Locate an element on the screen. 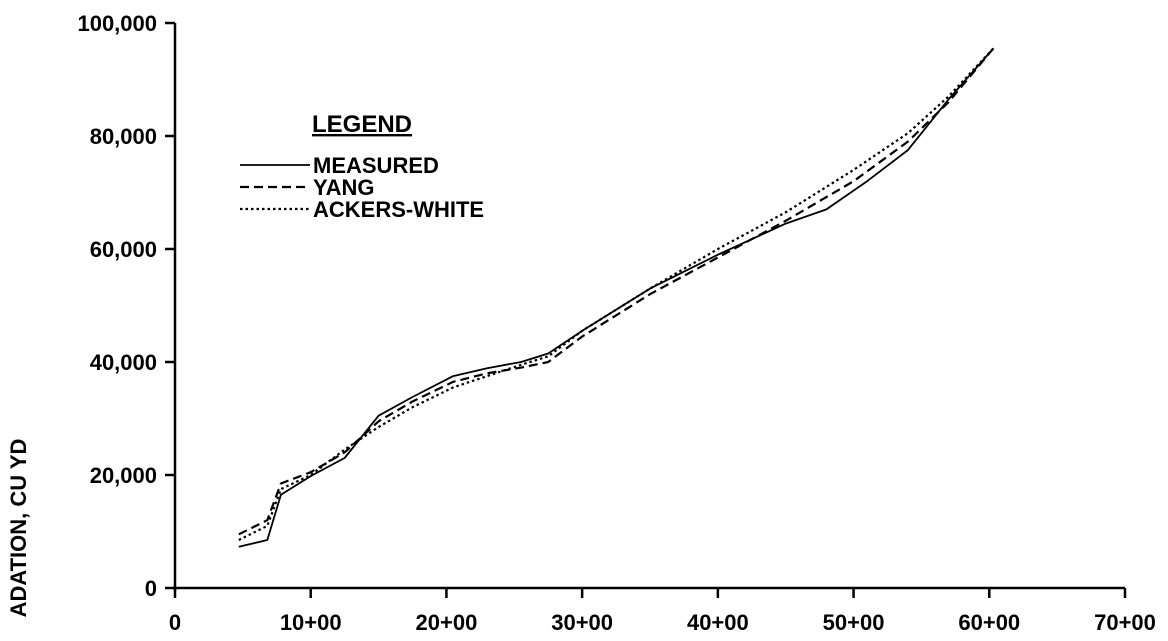 The width and height of the screenshot is (1168, 641). y-tick-label: 100,000 is located at coordinates (117, 23).